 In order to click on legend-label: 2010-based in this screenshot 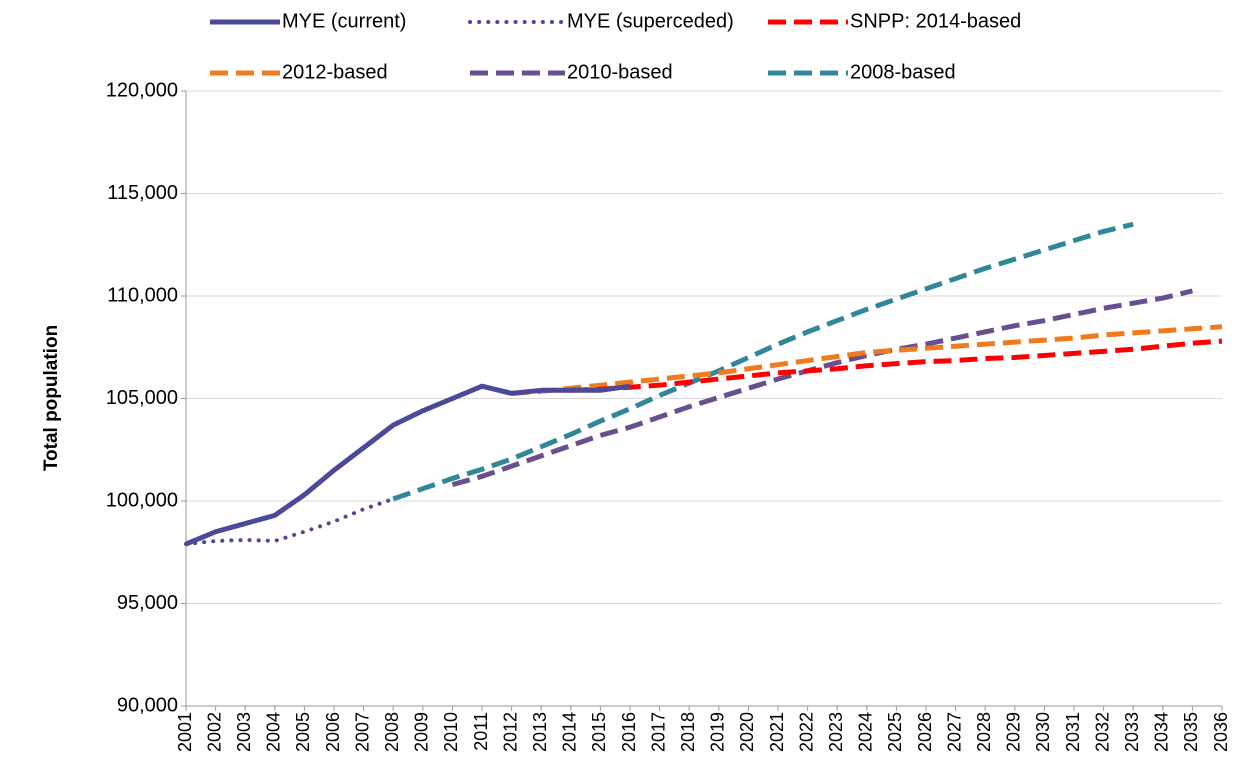, I will do `click(620, 72)`.